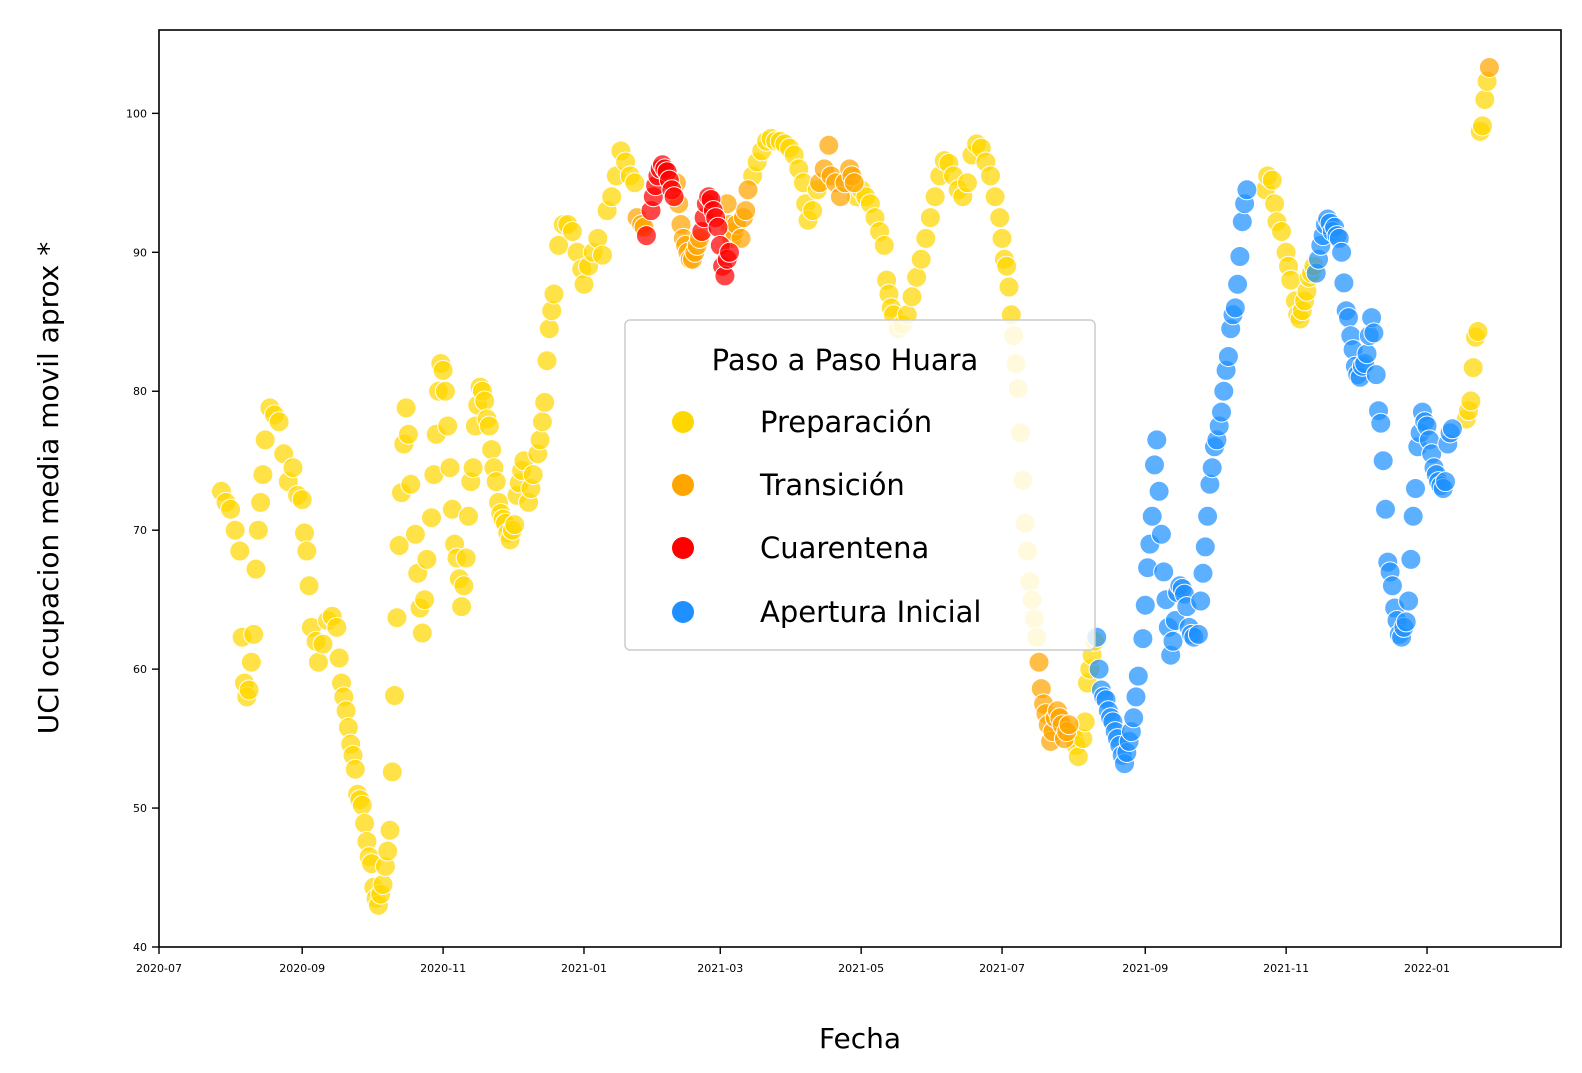 The height and width of the screenshot is (1073, 1582). I want to click on x-tick-label: 2022-01, so click(1427, 968).